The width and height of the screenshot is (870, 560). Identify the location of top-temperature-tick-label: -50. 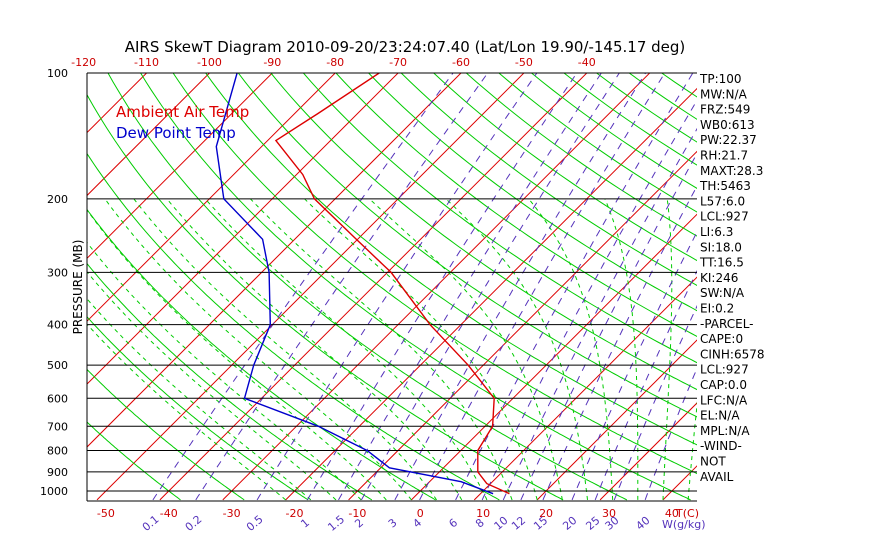
(524, 62).